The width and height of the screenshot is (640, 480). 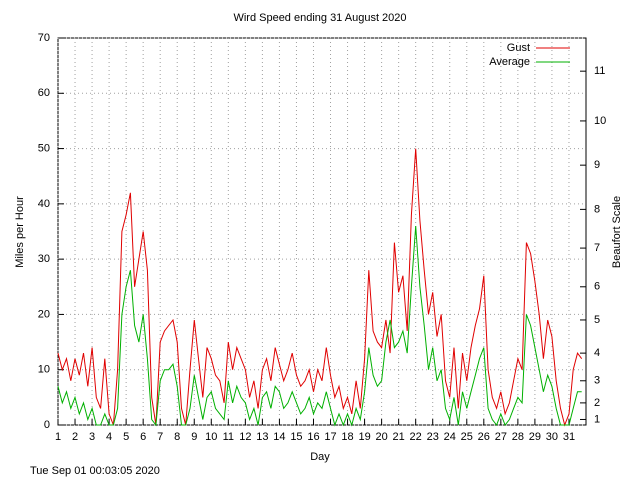 I want to click on x-tick-label: 7, so click(x=160, y=437).